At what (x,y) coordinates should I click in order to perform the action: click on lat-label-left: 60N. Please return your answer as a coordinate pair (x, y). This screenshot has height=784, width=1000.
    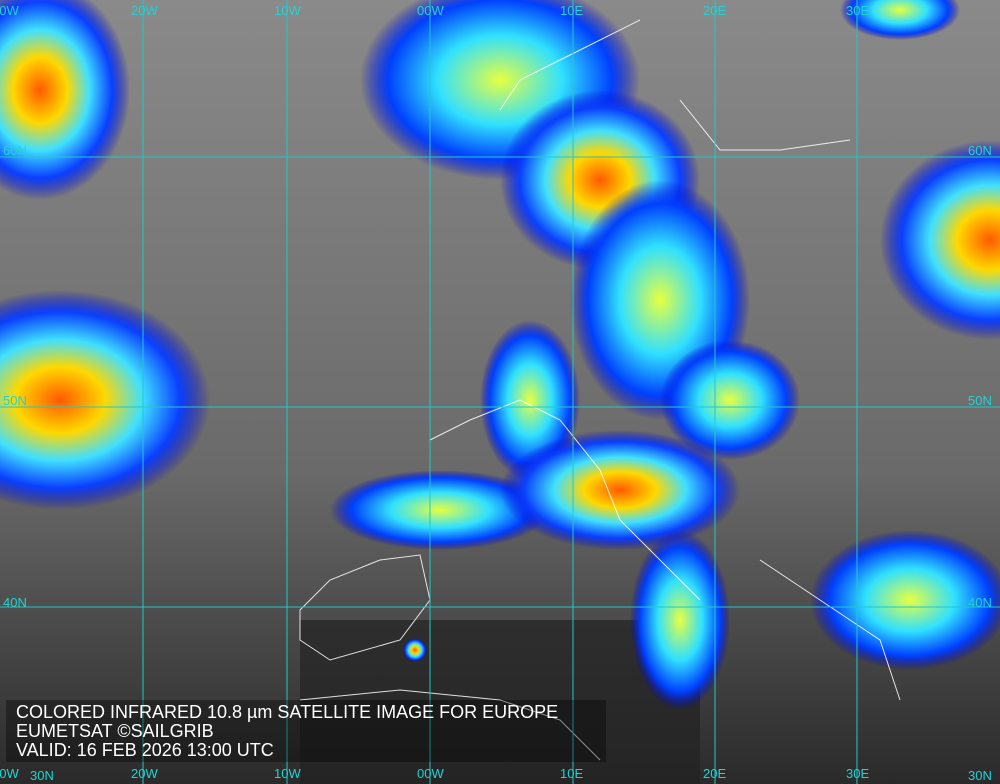
    Looking at the image, I should click on (15, 150).